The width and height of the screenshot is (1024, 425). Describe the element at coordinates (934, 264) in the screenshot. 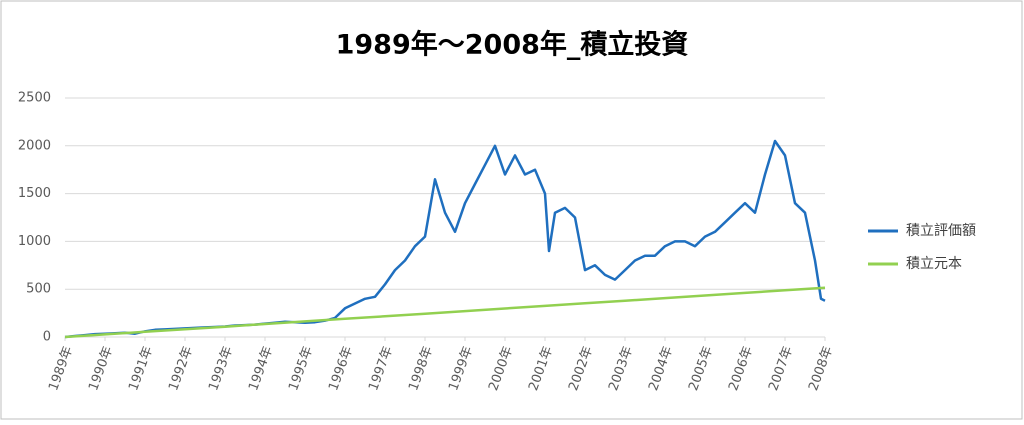

I see `legend-label: 積立元本` at that location.